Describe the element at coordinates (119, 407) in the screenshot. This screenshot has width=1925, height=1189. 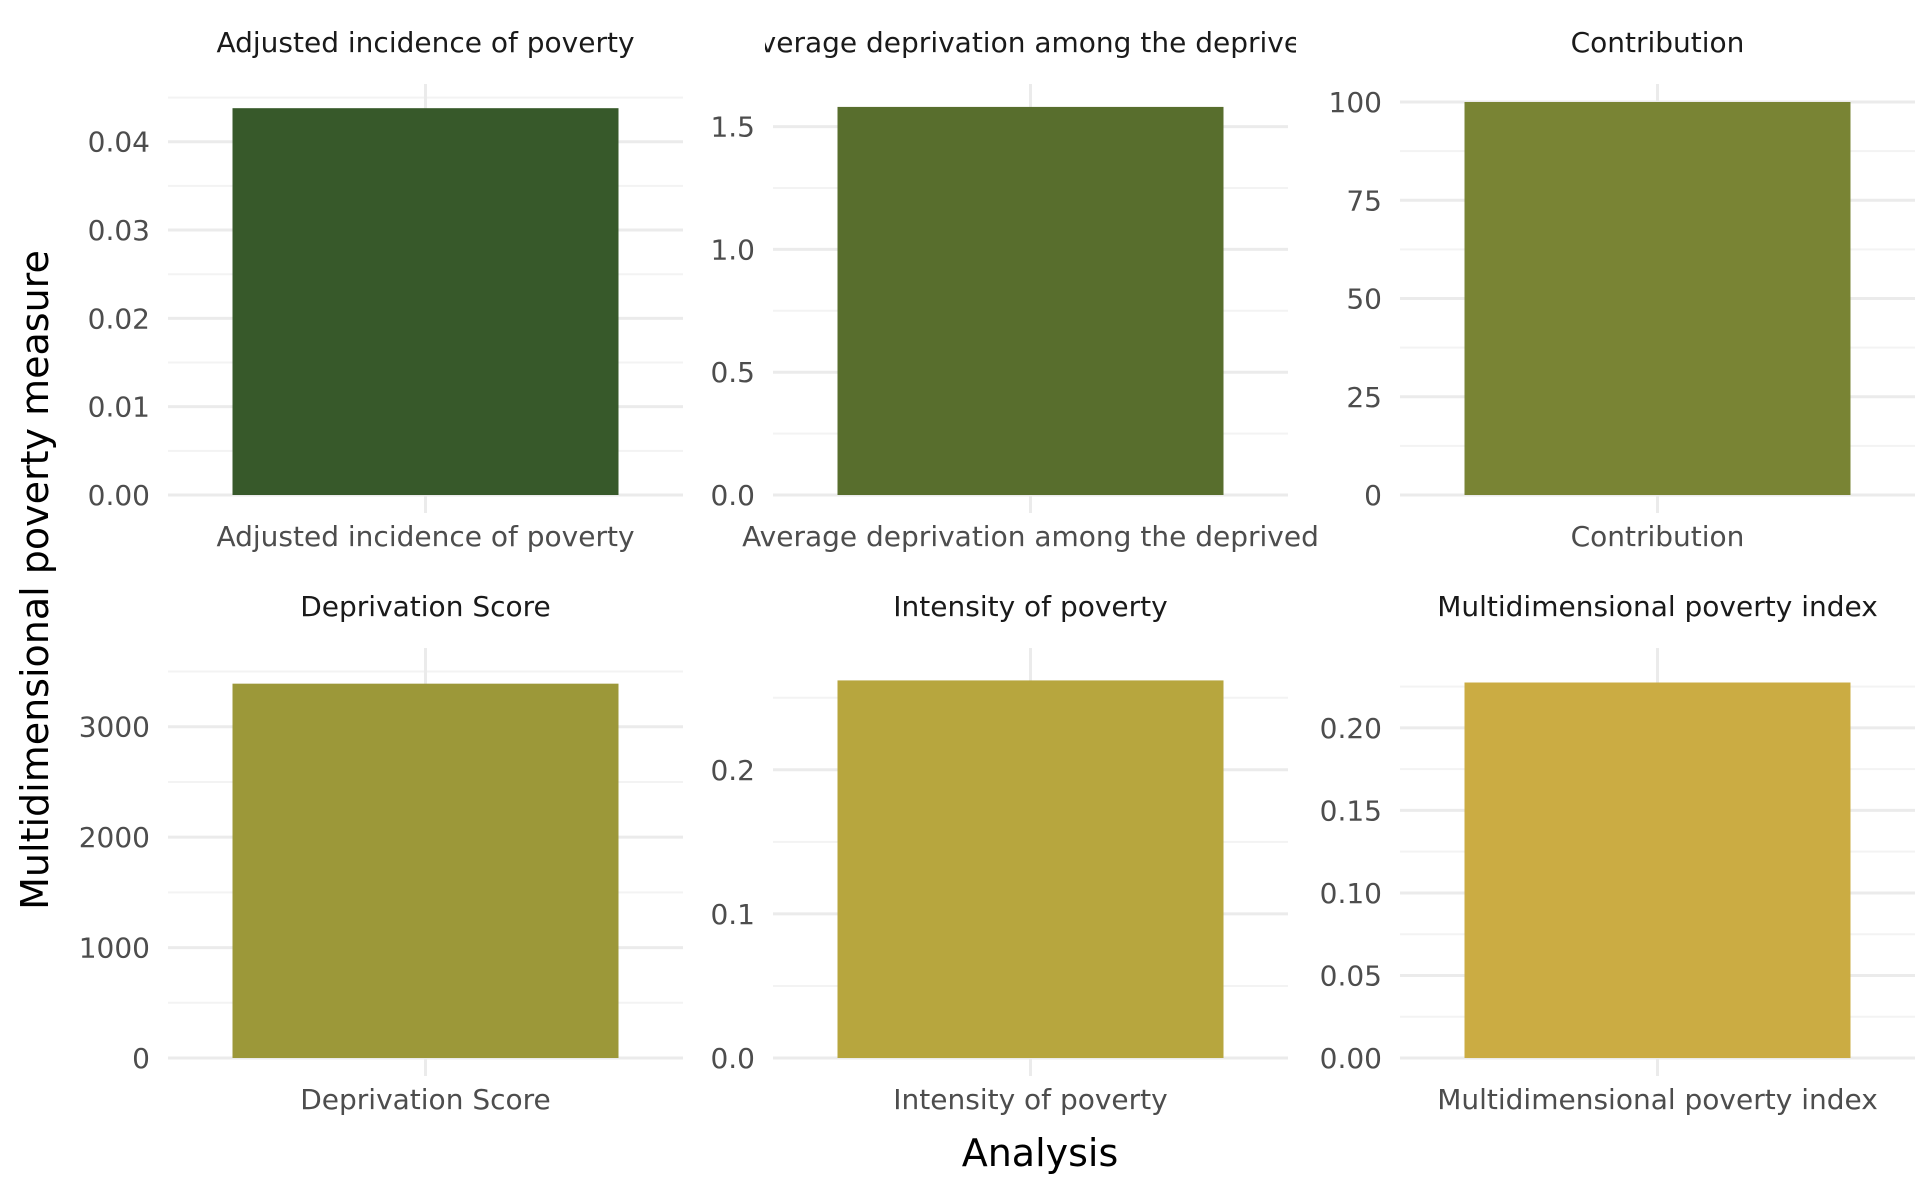
I see `y-tick-label: 0.01` at that location.